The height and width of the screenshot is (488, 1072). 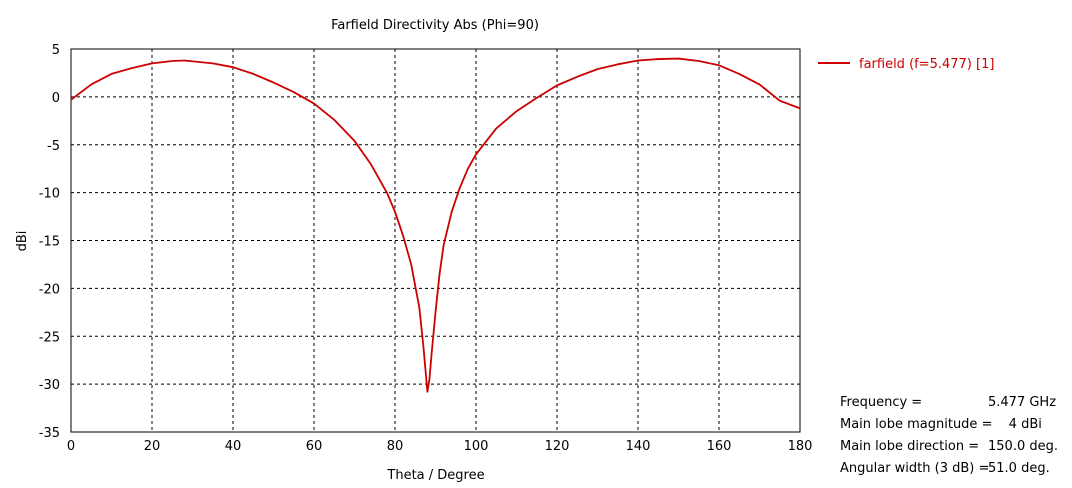 I want to click on legend-label: farfield (f=5.477) [1], so click(x=926, y=64).